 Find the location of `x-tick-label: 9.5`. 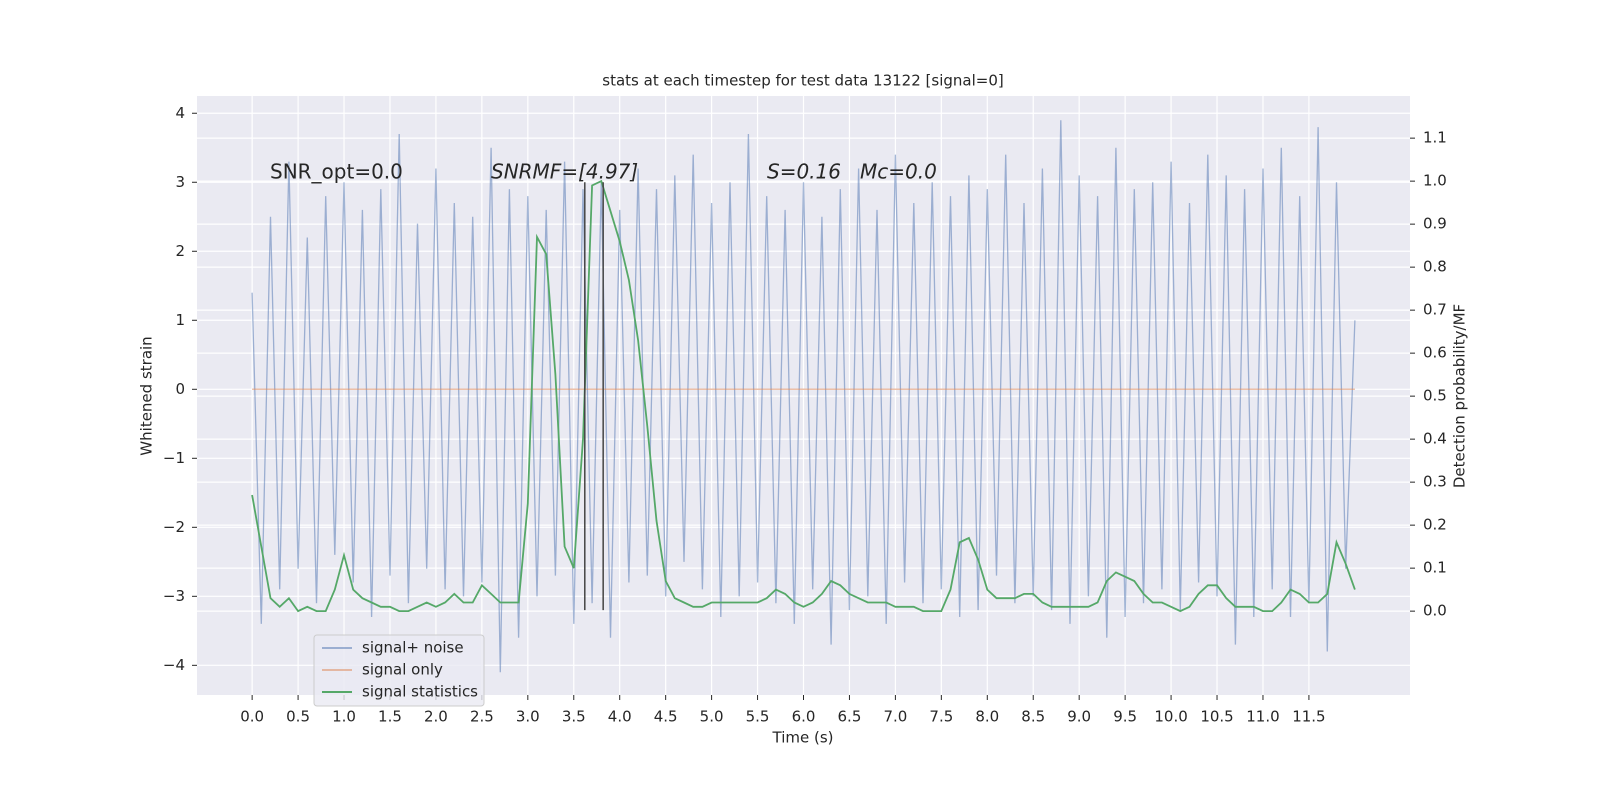

x-tick-label: 9.5 is located at coordinates (1125, 717).